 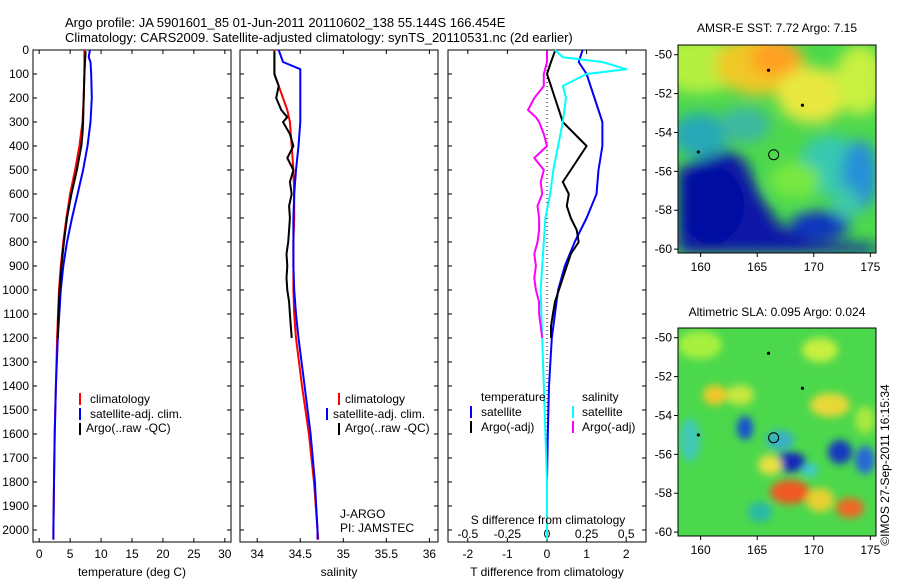 I want to click on t-difference-label: T difference from climatology, so click(x=547, y=572).